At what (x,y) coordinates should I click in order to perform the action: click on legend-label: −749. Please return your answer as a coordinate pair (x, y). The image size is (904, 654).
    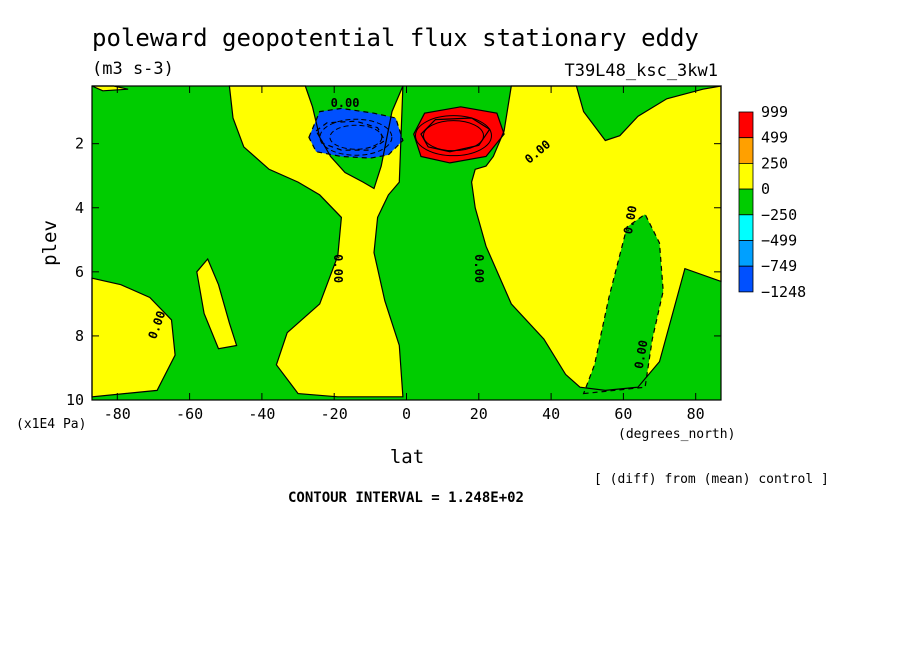
    Looking at the image, I should click on (779, 266).